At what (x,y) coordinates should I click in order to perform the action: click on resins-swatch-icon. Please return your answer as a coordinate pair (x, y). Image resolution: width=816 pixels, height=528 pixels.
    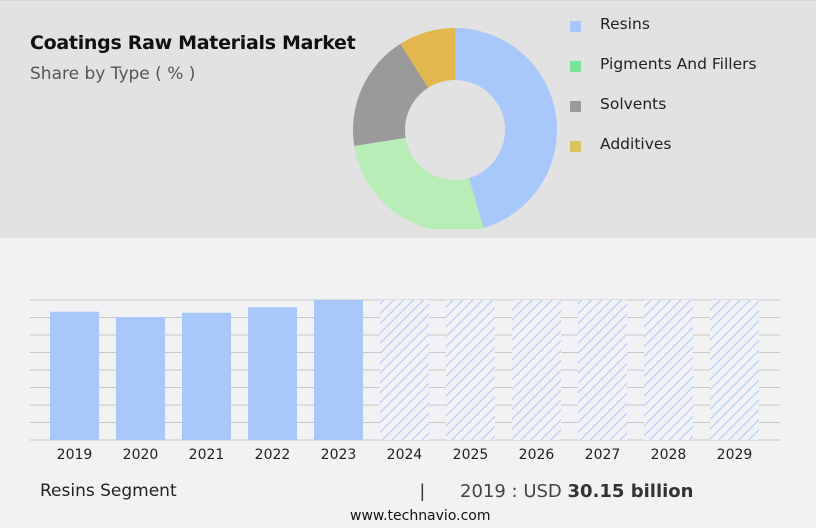
    Looking at the image, I should click on (575, 26).